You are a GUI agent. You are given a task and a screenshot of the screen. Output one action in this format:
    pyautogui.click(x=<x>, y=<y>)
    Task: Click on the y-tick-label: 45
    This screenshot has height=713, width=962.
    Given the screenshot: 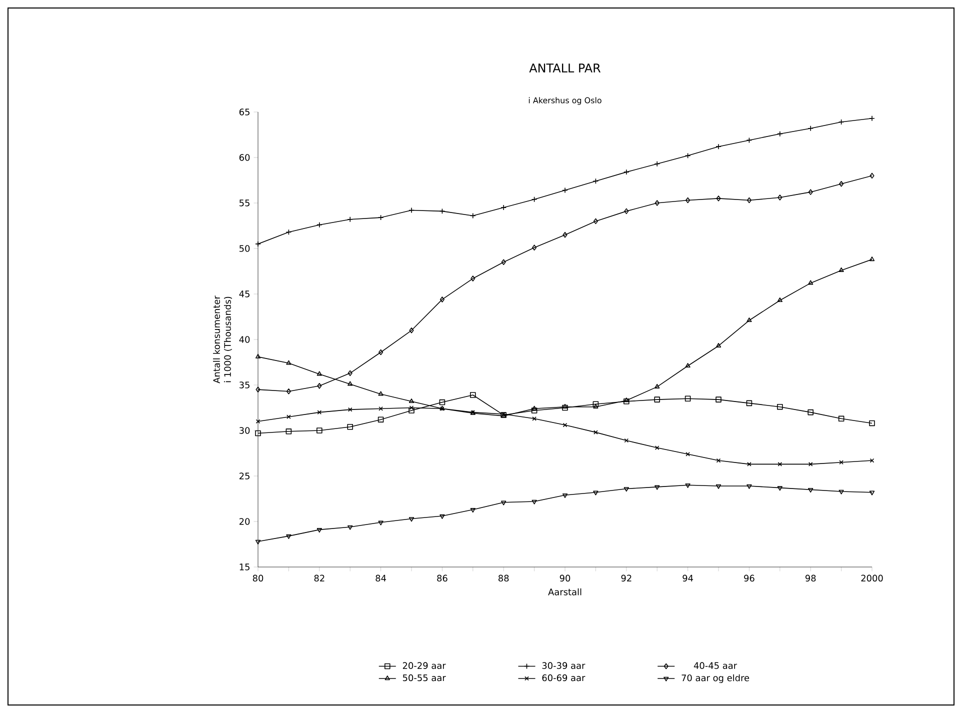 What is the action you would take?
    pyautogui.click(x=244, y=294)
    